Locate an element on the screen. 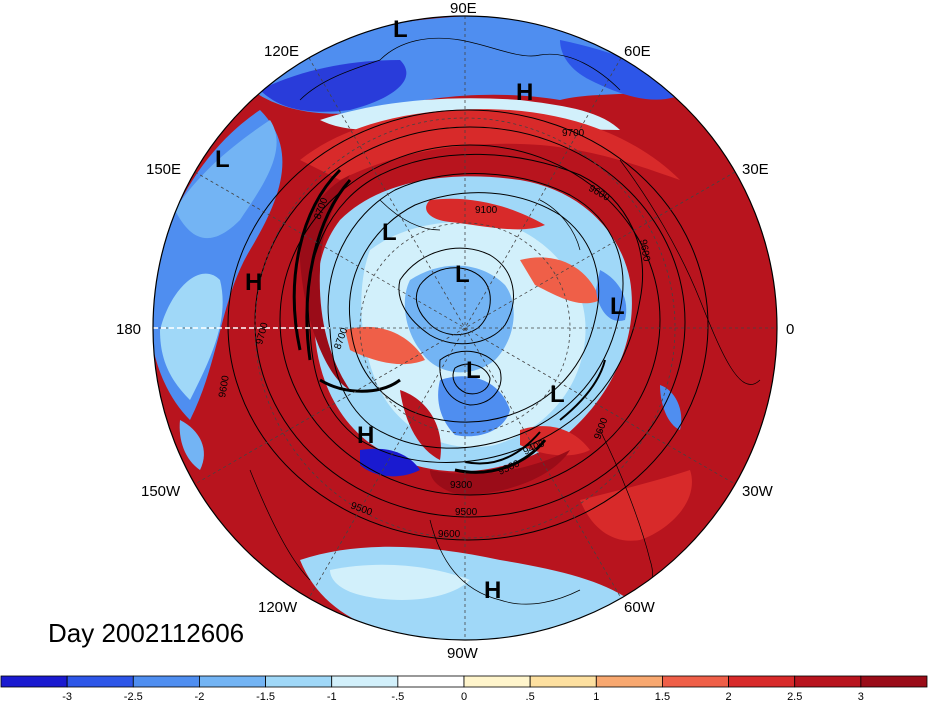 The width and height of the screenshot is (928, 702). colorbar-tick-label: -1.5 is located at coordinates (265, 696).